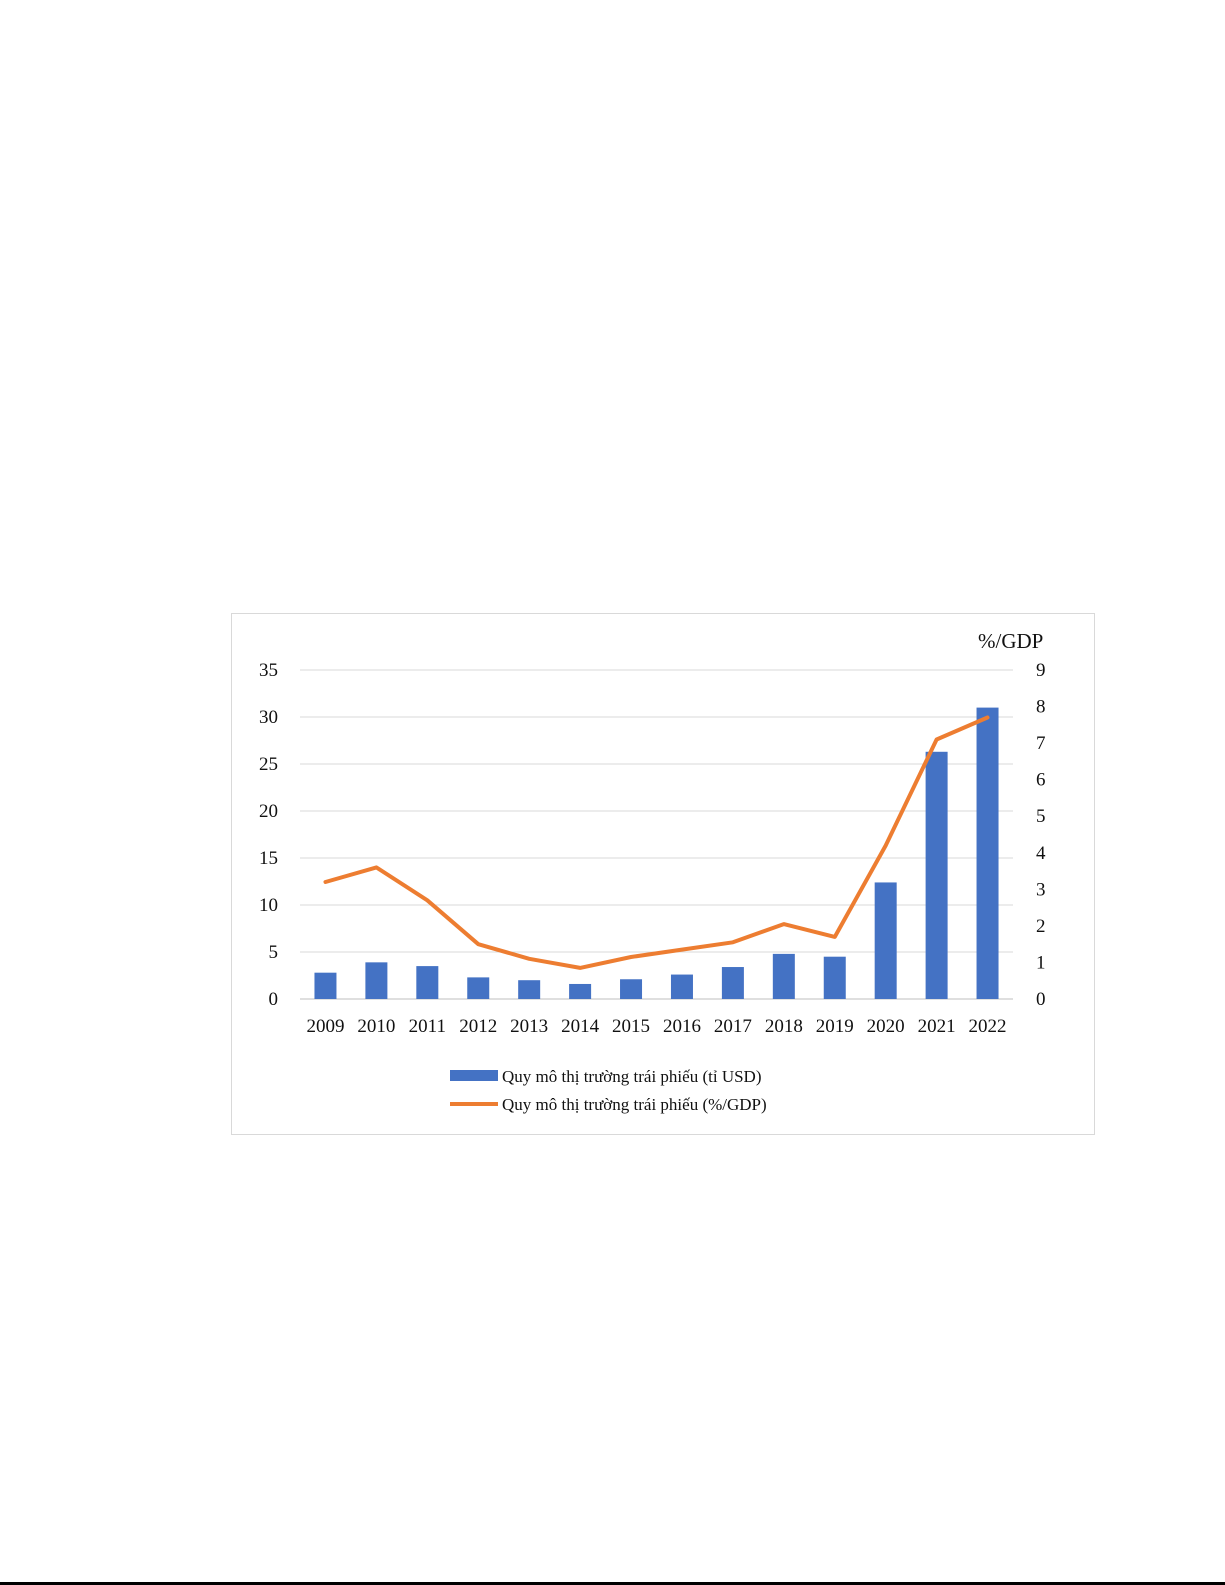 The image size is (1225, 1585). What do you see at coordinates (274, 999) in the screenshot?
I see `left-tick-label: 0` at bounding box center [274, 999].